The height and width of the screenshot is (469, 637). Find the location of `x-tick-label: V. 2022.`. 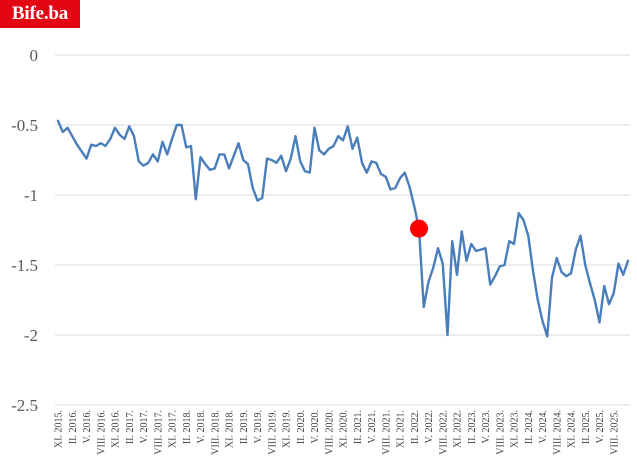

x-tick-label: V. 2022. is located at coordinates (429, 426).